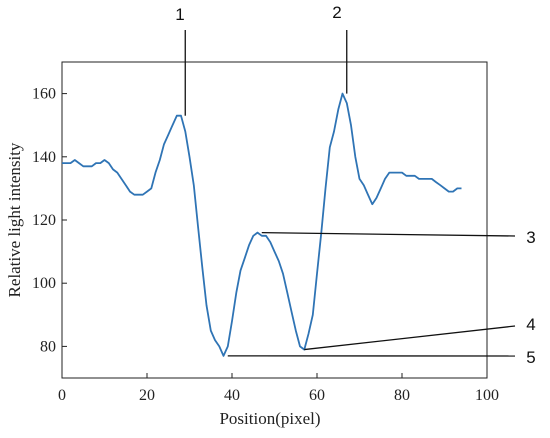  Describe the element at coordinates (530, 357) in the screenshot. I see `annotation-label: 5` at that location.